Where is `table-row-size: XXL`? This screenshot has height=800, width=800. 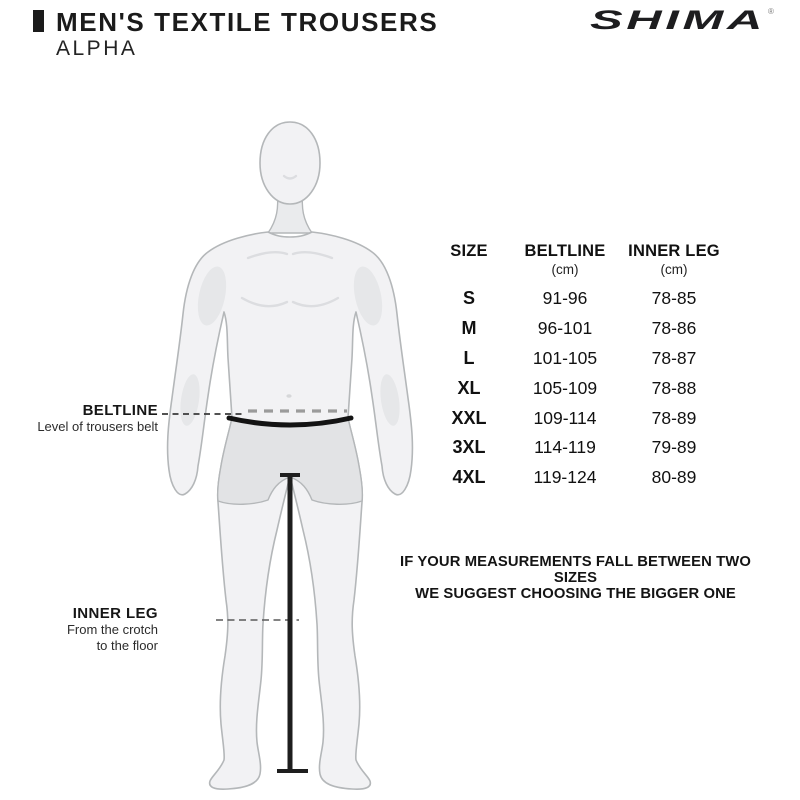
table-row-size: XXL is located at coordinates (469, 417).